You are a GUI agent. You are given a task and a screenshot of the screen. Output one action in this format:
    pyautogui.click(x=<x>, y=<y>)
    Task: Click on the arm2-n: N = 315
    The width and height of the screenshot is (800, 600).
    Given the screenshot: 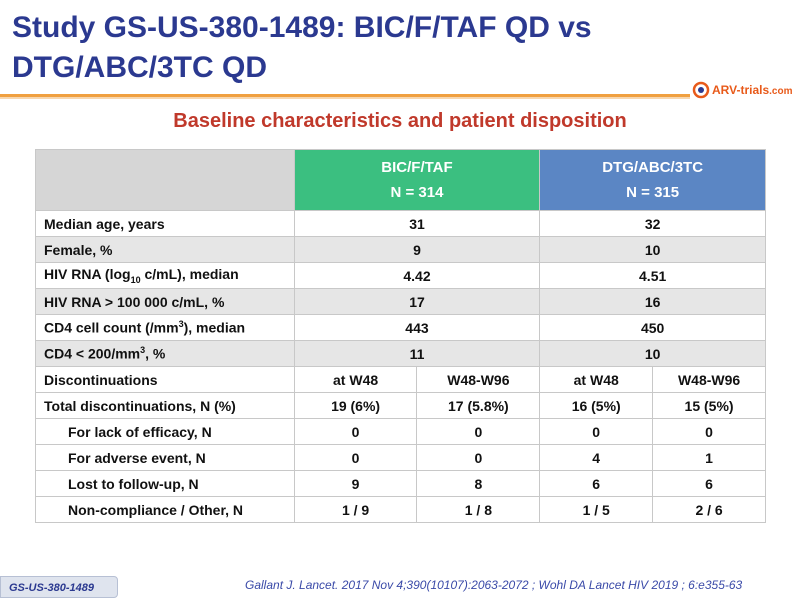 What is the action you would take?
    pyautogui.click(x=653, y=192)
    